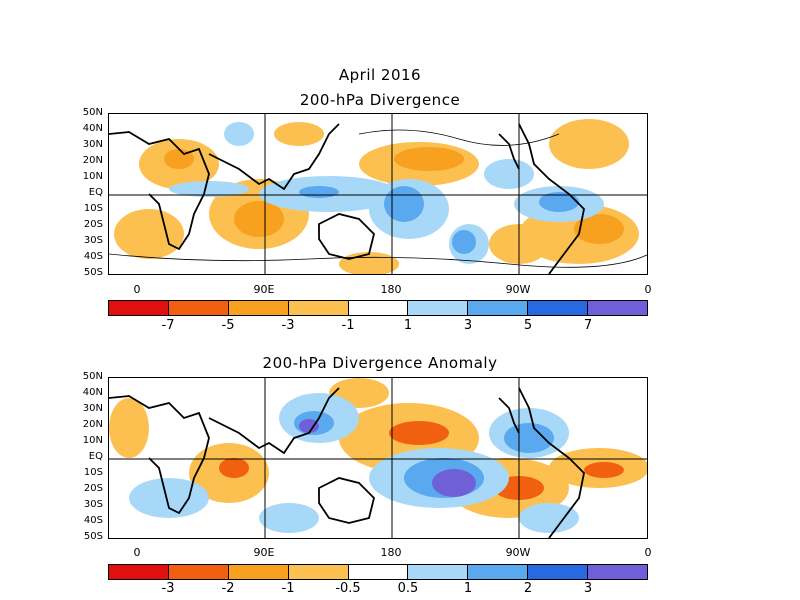 The image size is (800, 600). I want to click on colorbar-label: 0.5, so click(408, 588).